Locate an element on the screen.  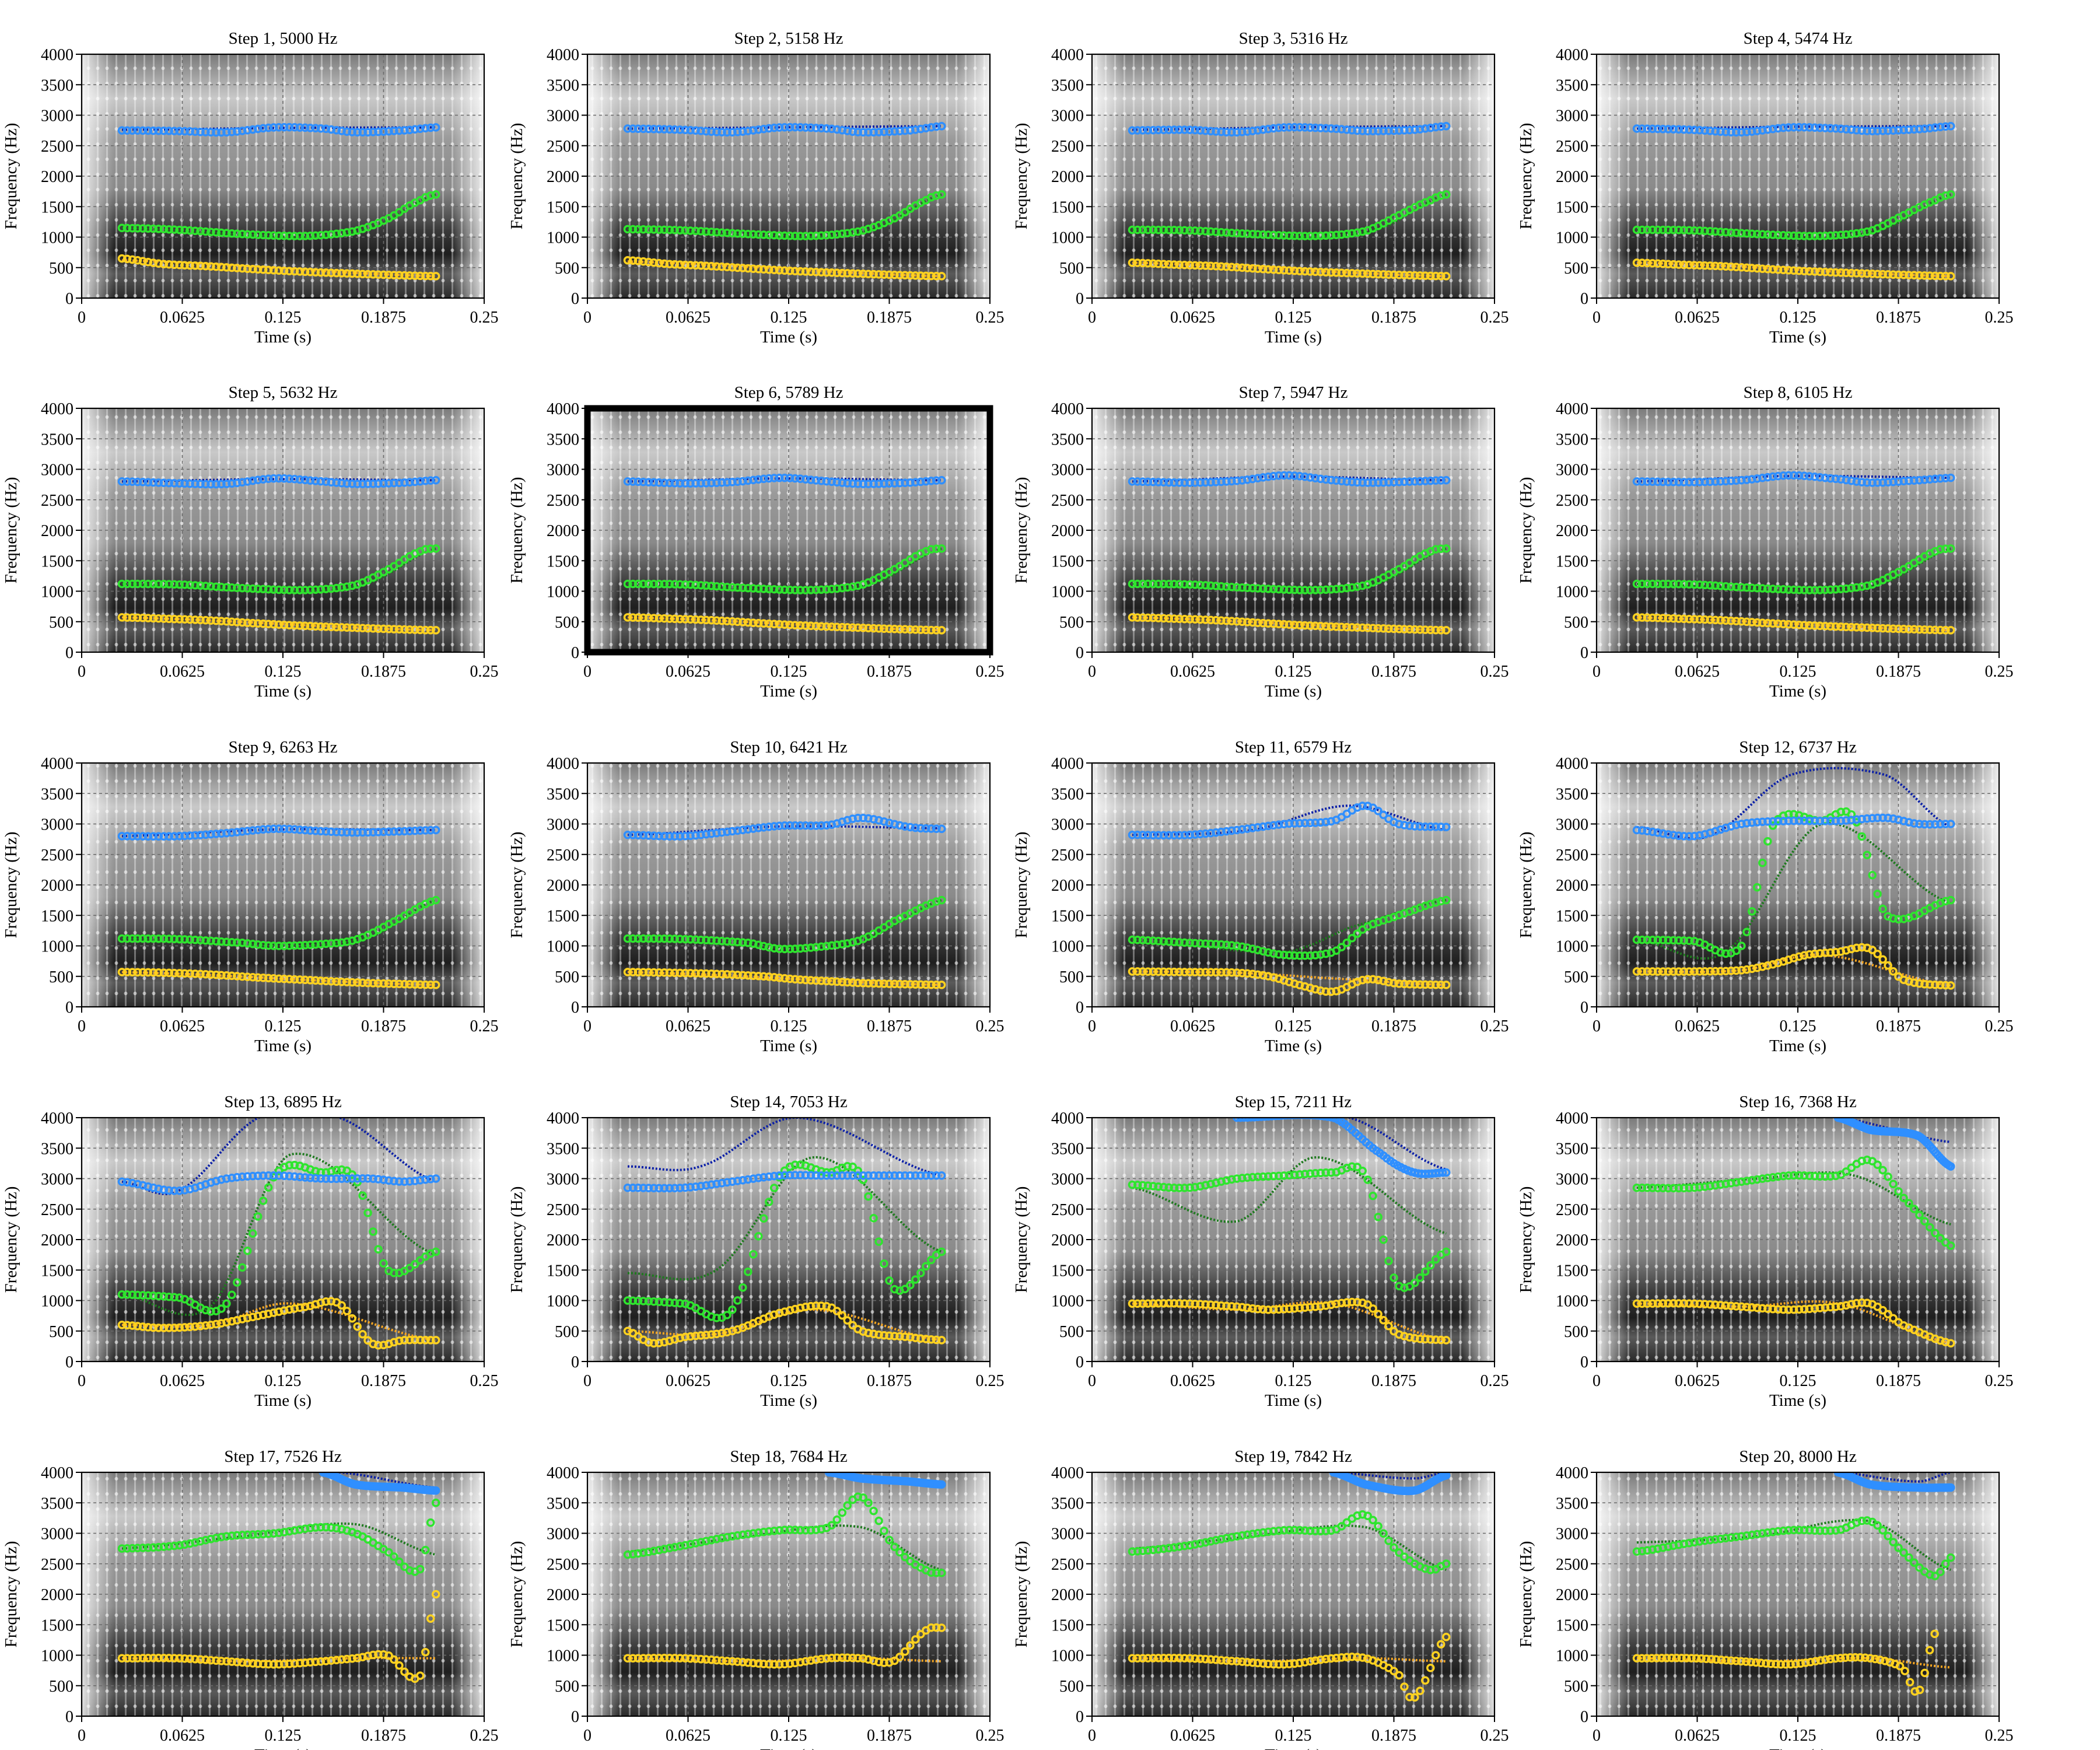
f1-track is located at coordinates (1289, 269).